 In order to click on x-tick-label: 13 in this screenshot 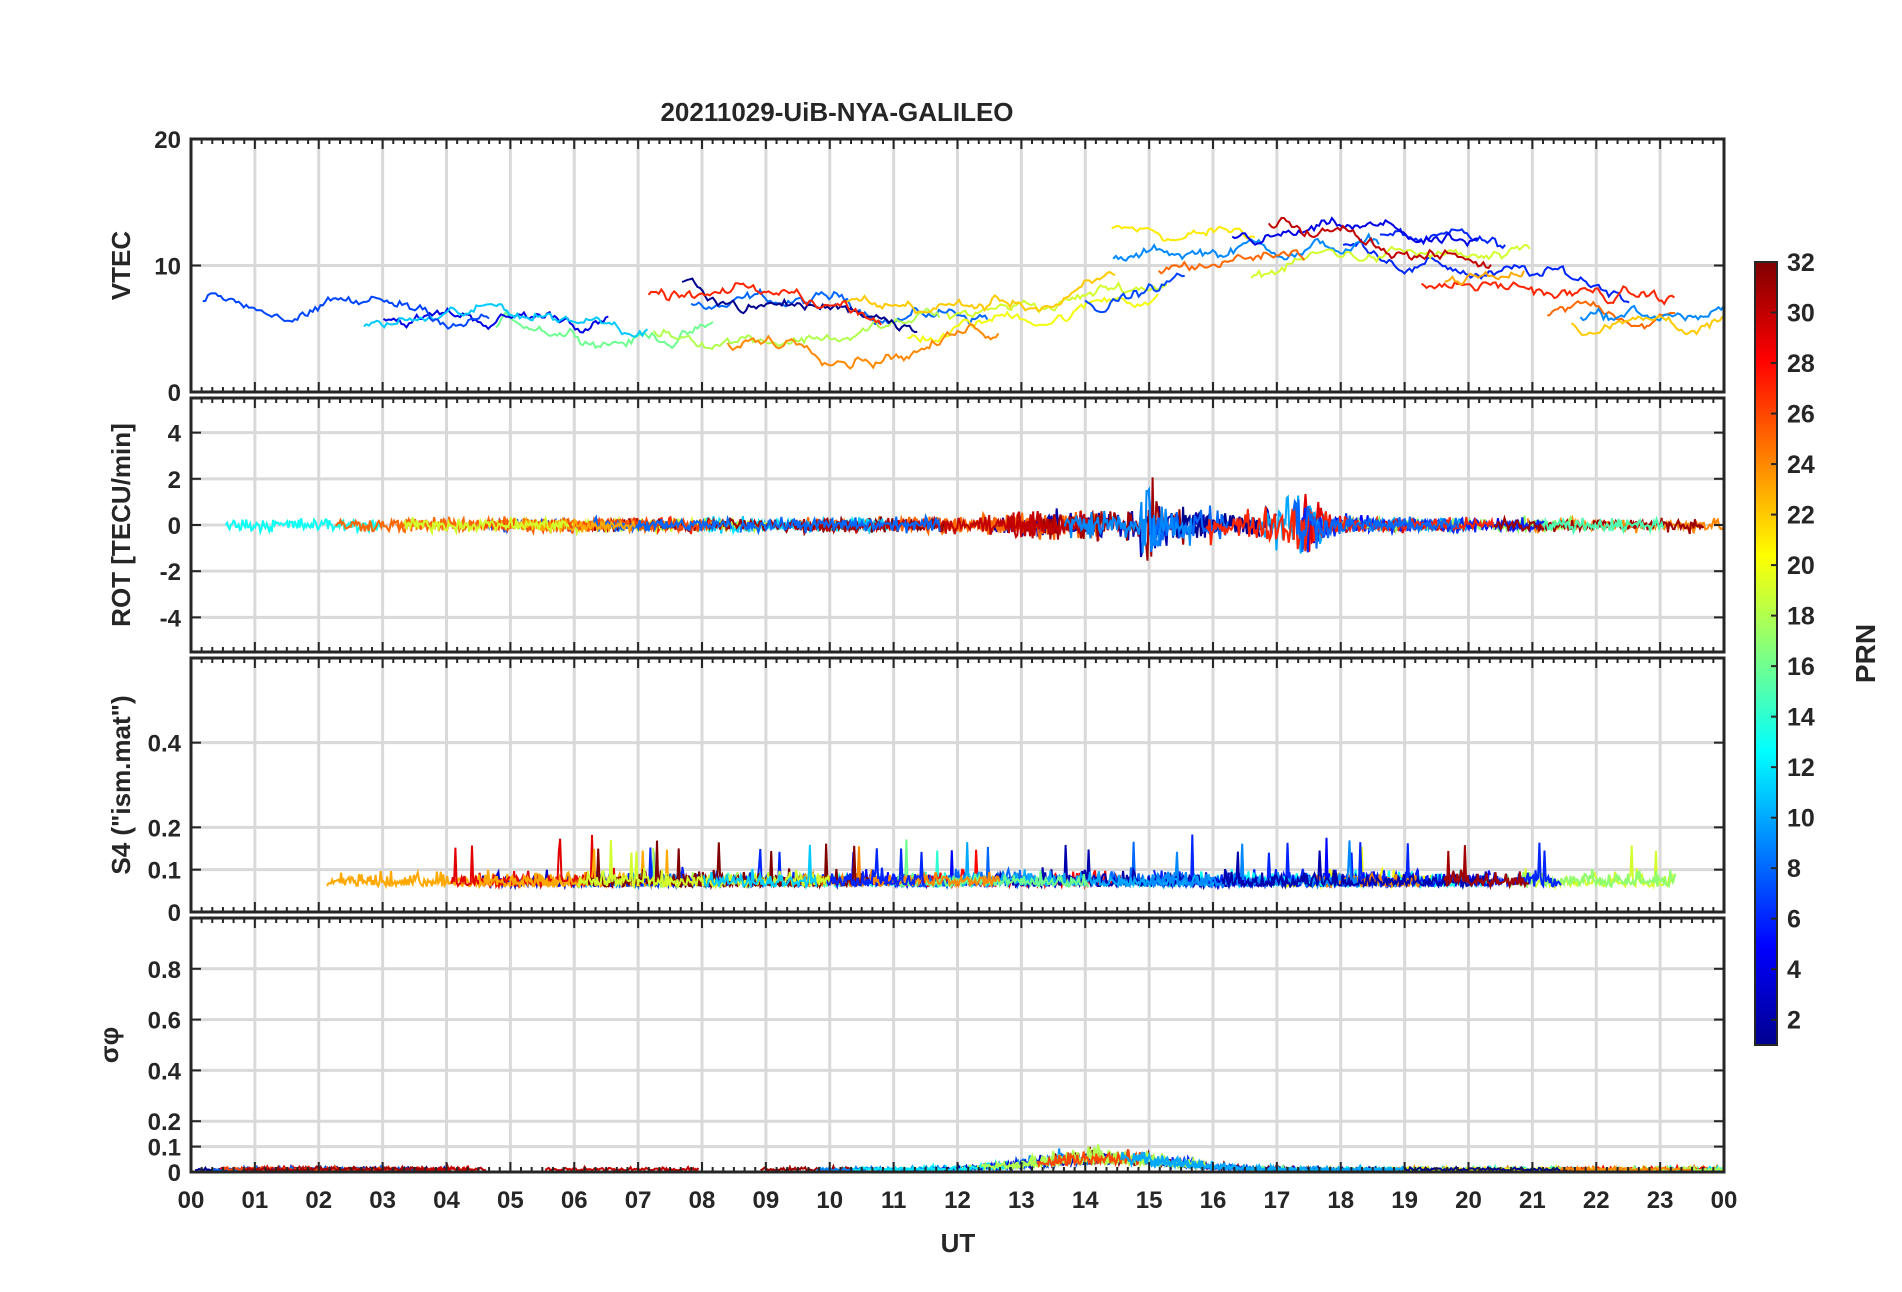, I will do `click(1021, 1200)`.